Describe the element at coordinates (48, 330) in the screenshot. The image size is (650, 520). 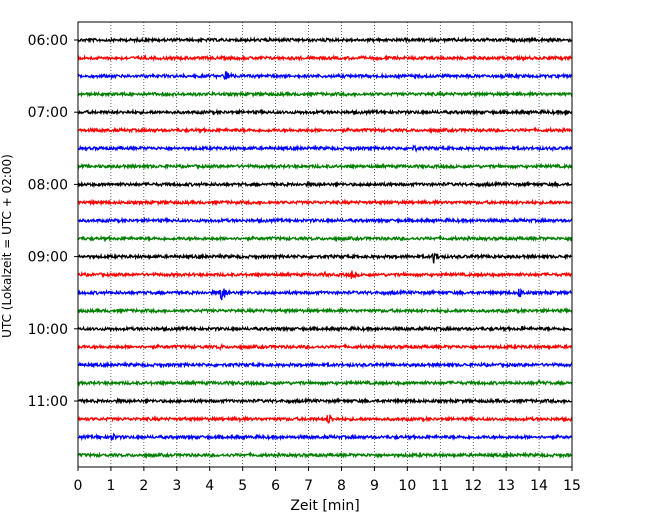
I see `y-tick-label: 10:00` at that location.